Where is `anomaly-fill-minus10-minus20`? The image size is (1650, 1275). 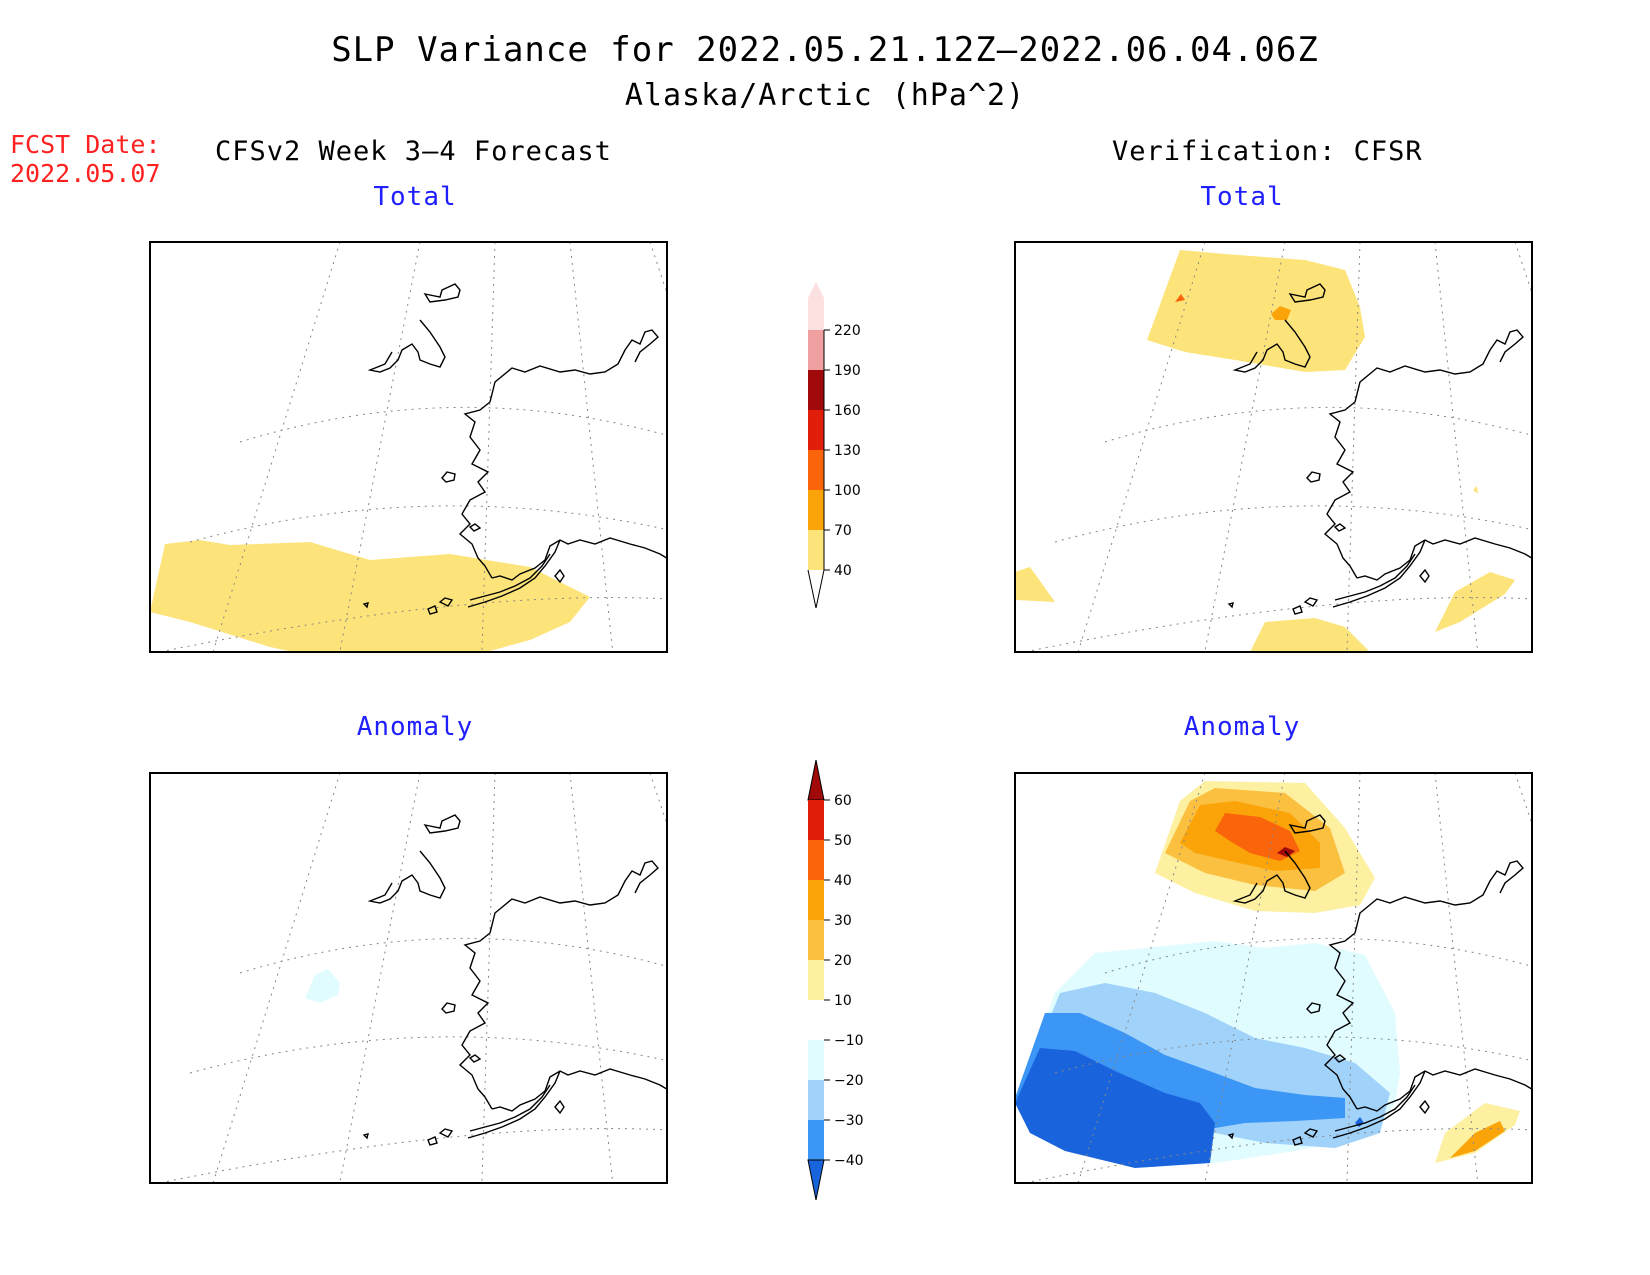
anomaly-fill-minus10-minus20 is located at coordinates (322, 986).